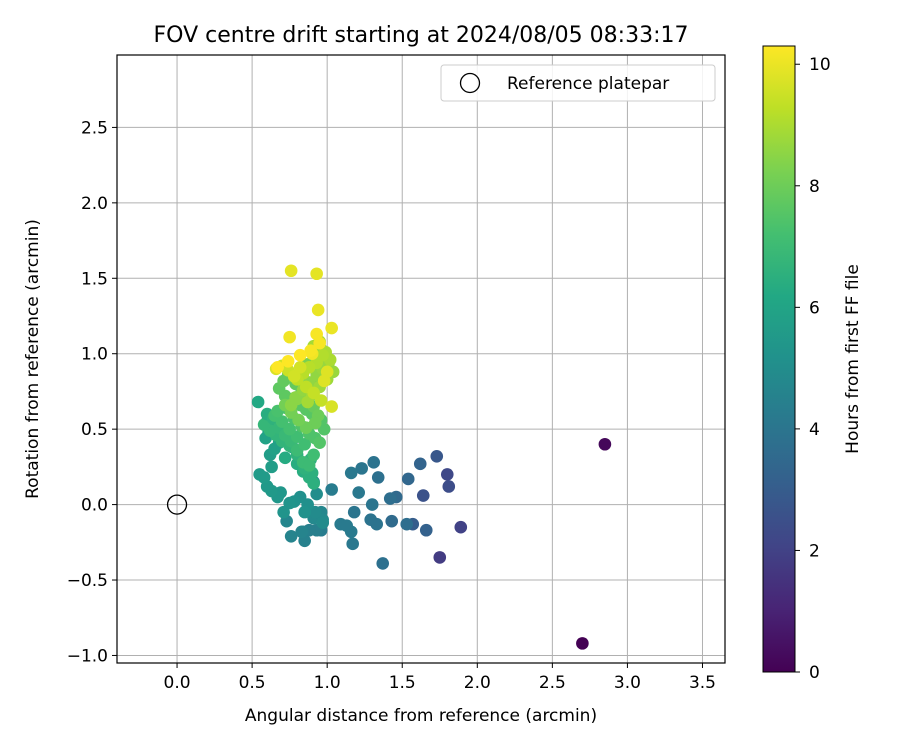  I want to click on colorbar-gradient, so click(779, 359).